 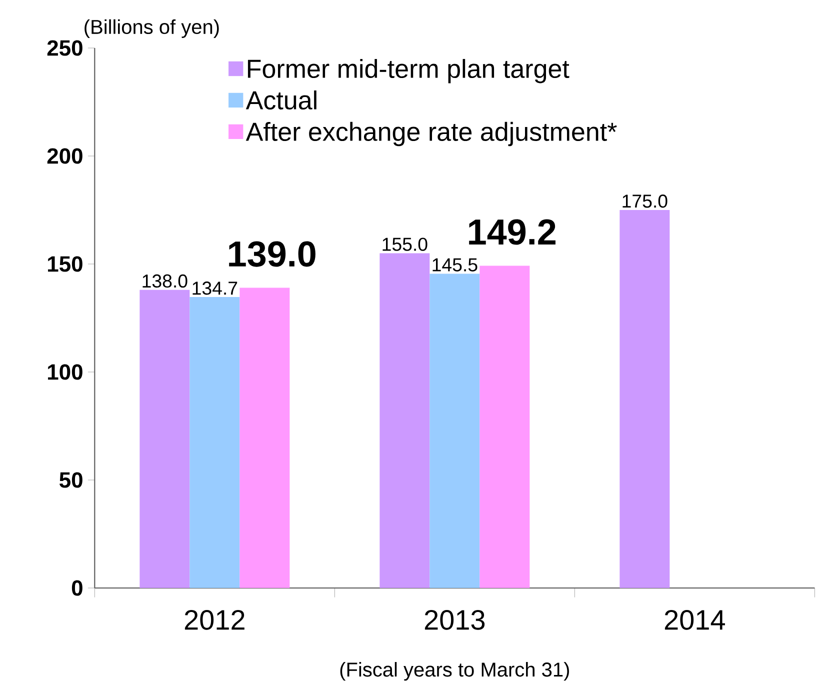 I want to click on x-tick-label: 2012, so click(x=214, y=620).